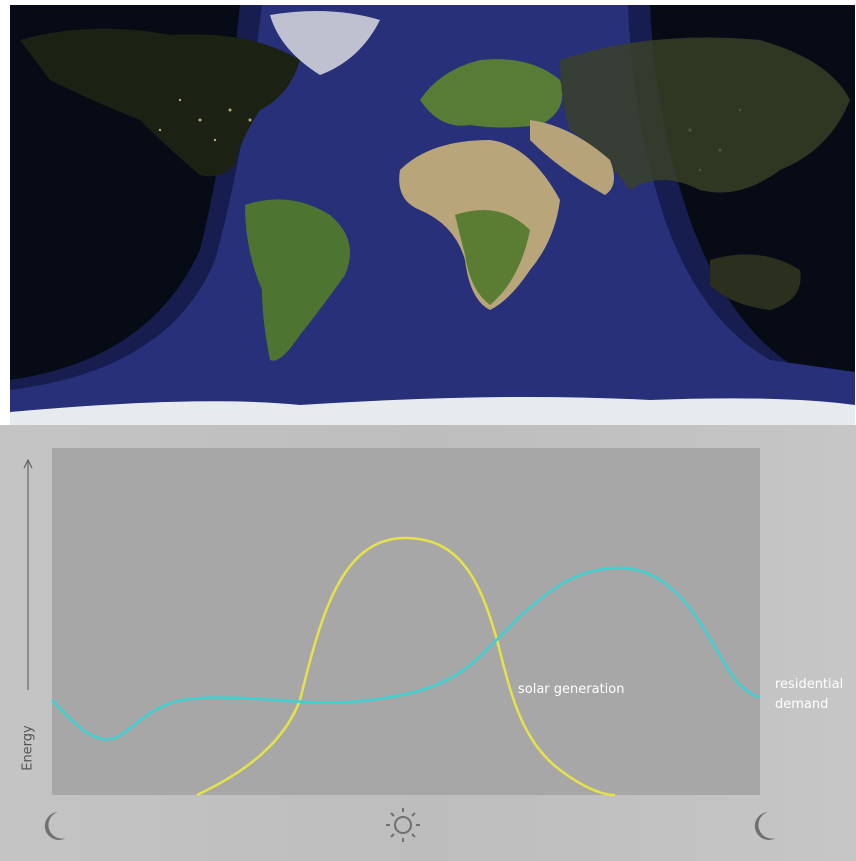 This screenshot has height=861, width=856. What do you see at coordinates (297, 280) in the screenshot?
I see `south-america` at bounding box center [297, 280].